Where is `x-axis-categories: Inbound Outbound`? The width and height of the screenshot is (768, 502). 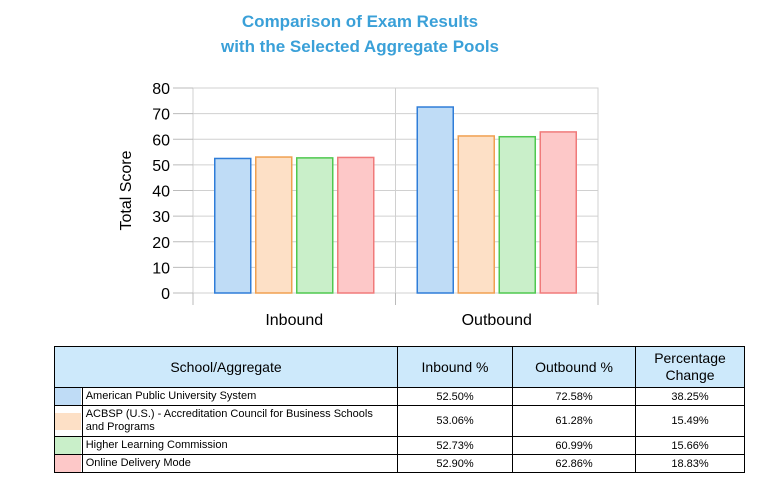 x-axis-categories: Inbound Outbound is located at coordinates (398, 320).